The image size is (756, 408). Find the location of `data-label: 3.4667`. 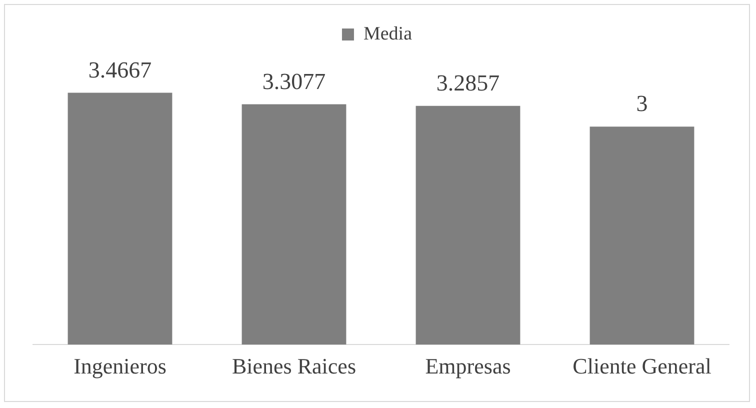

data-label: 3.4667 is located at coordinates (120, 69).